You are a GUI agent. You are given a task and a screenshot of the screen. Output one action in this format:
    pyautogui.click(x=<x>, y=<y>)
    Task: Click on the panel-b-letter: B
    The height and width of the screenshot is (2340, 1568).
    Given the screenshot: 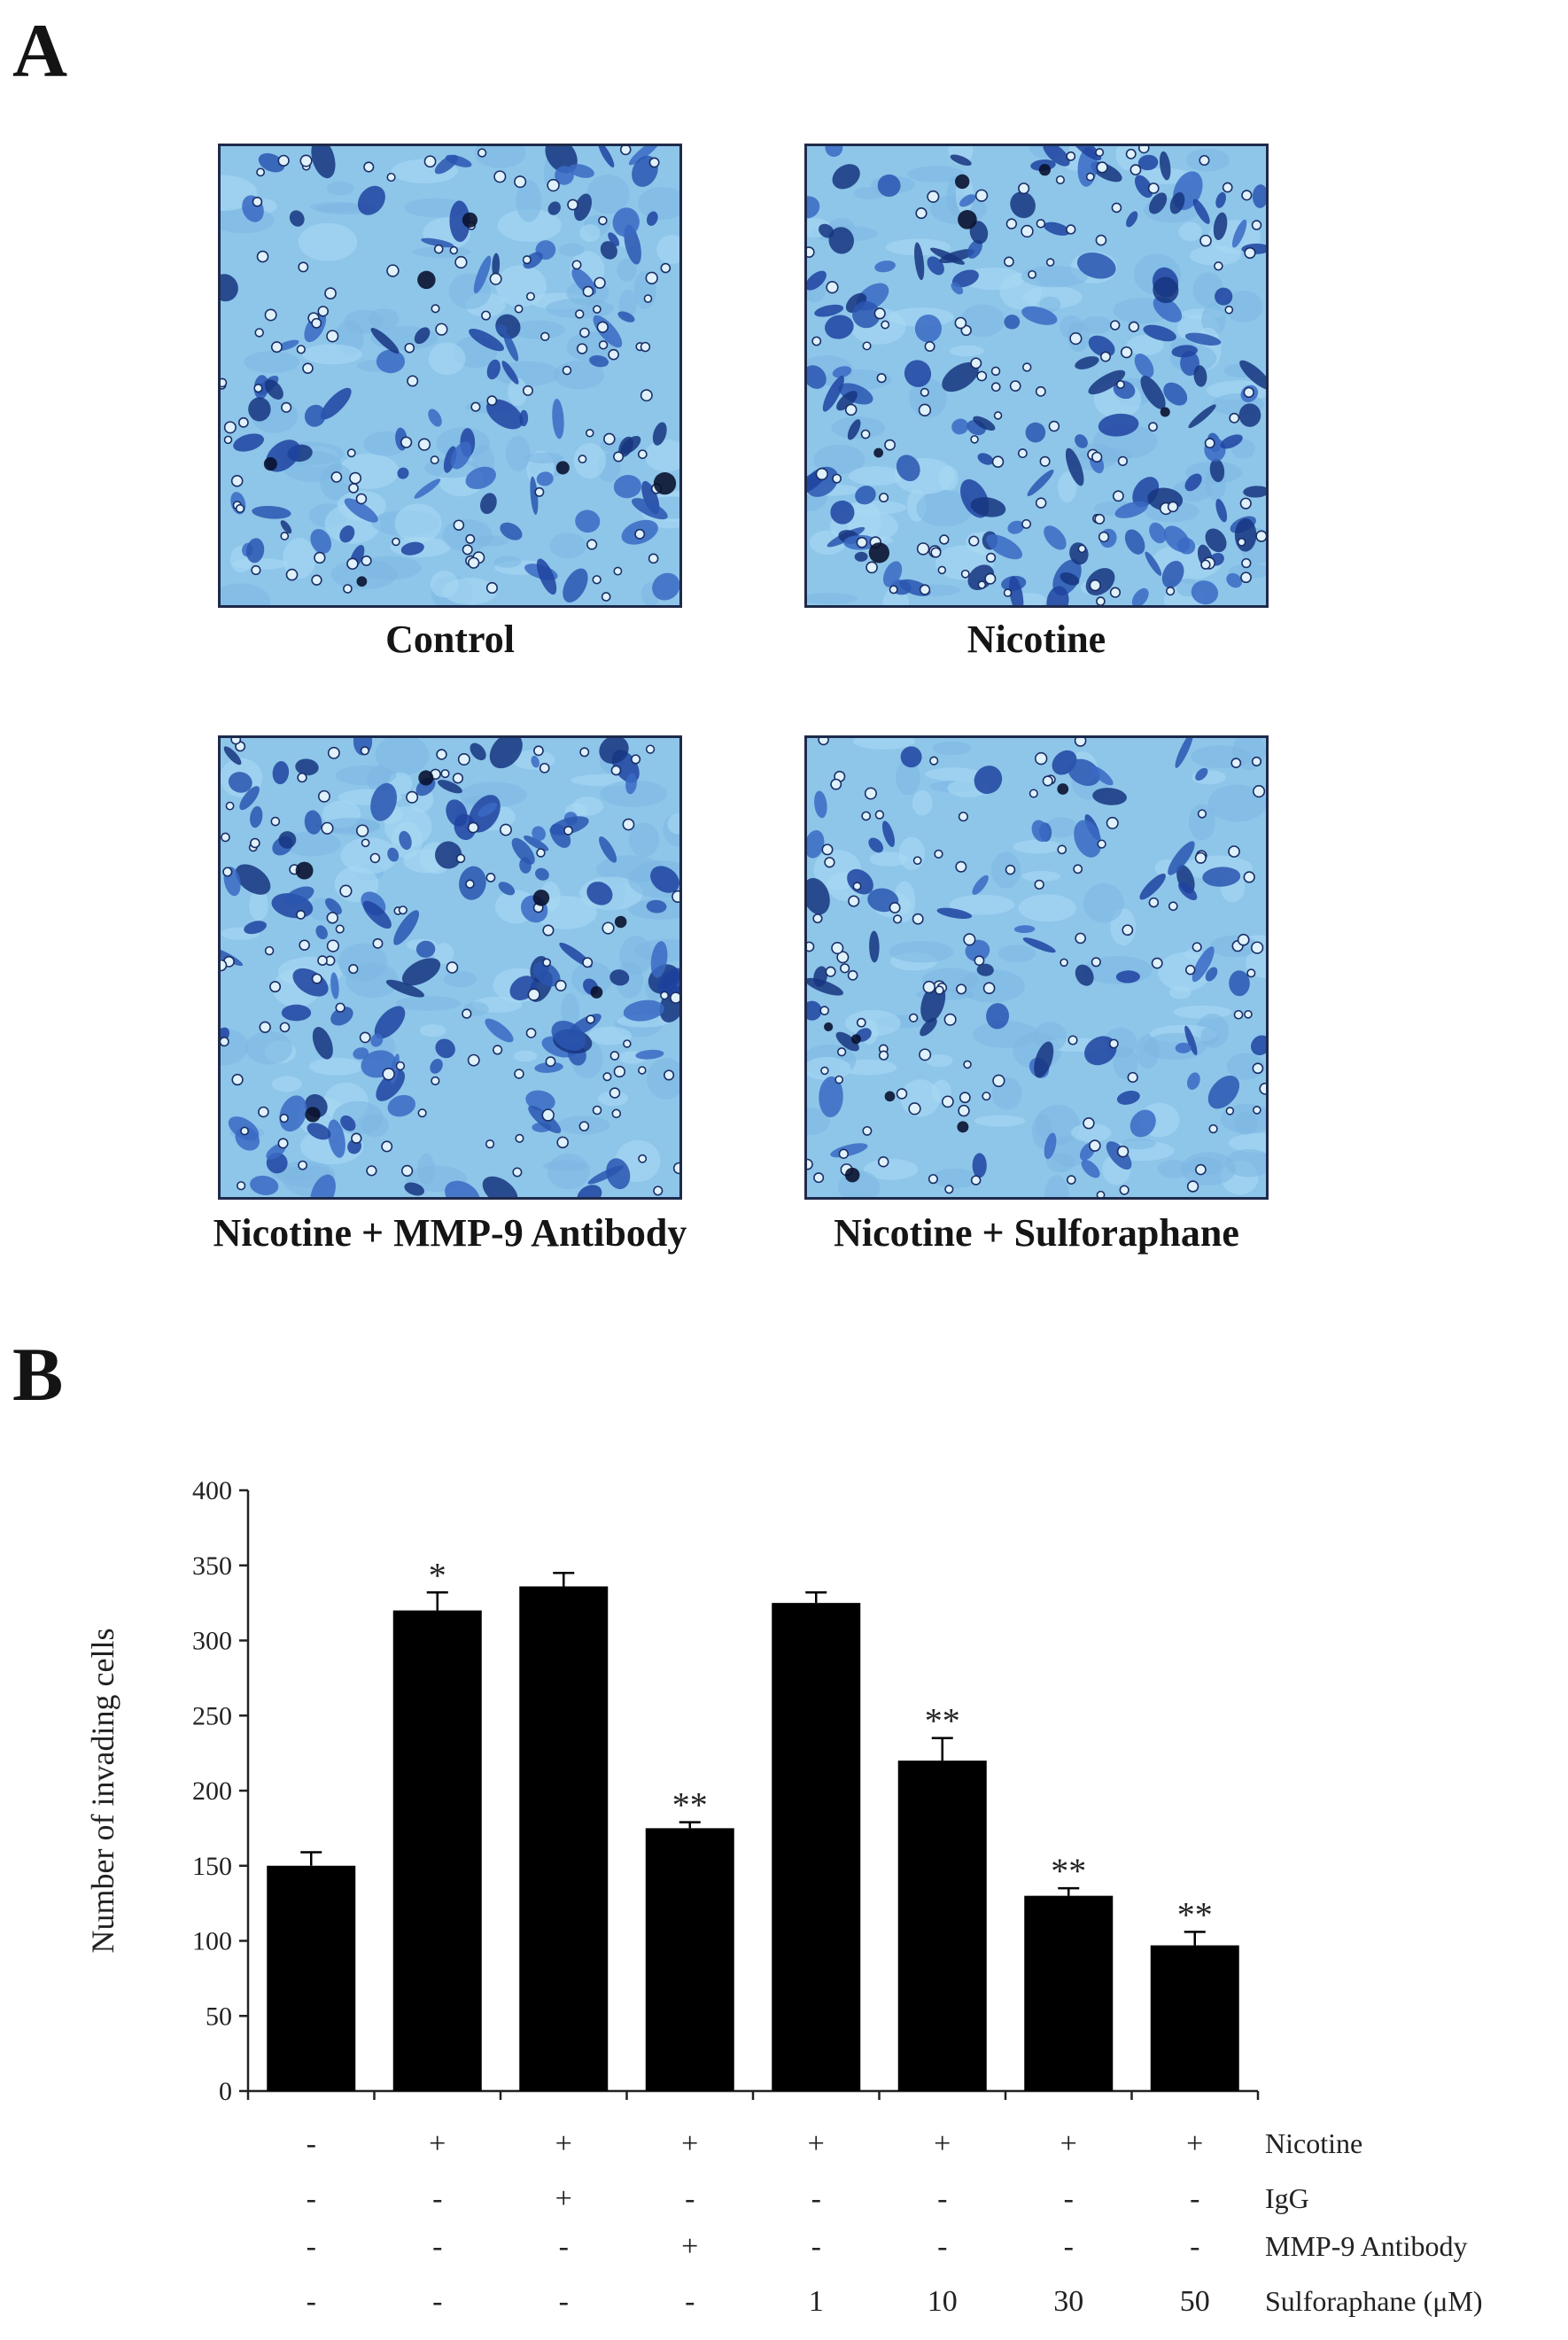 What is the action you would take?
    pyautogui.click(x=38, y=1374)
    